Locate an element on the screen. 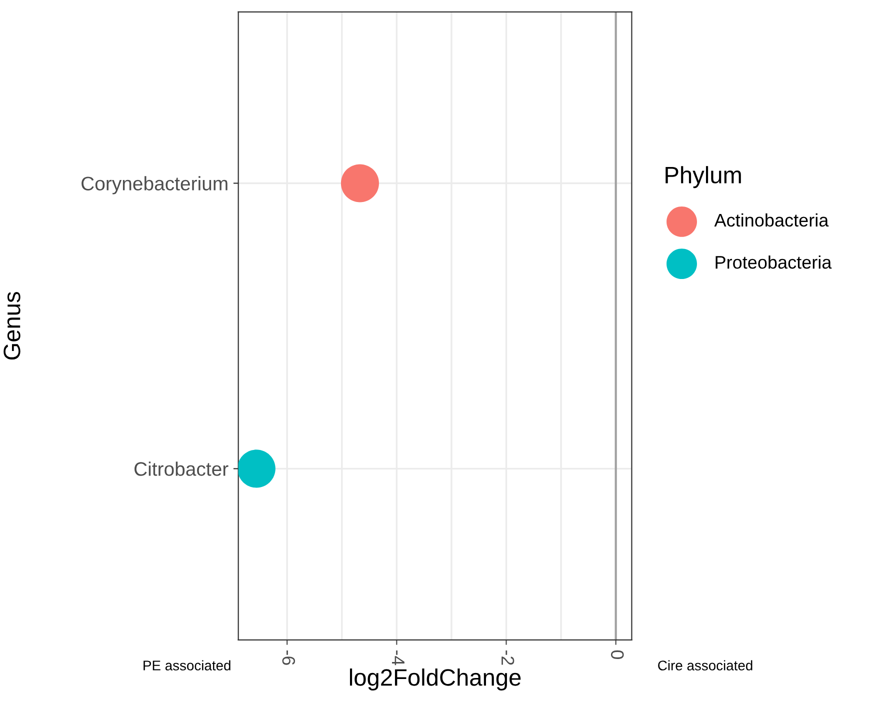 The width and height of the screenshot is (886, 704). y-axis-title: Genus is located at coordinates (12, 326).